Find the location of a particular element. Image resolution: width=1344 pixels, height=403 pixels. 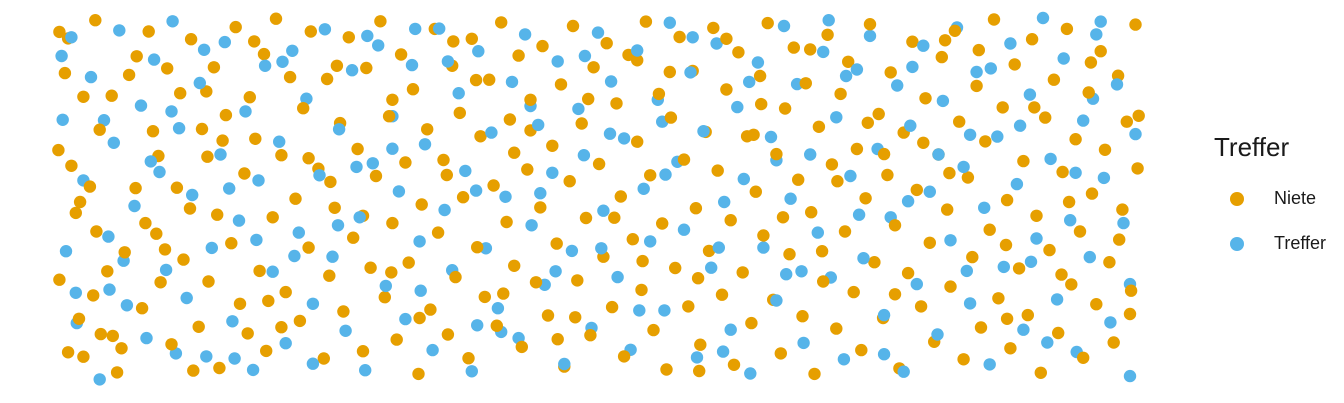

legend-key-treffer is located at coordinates (1237, 243).